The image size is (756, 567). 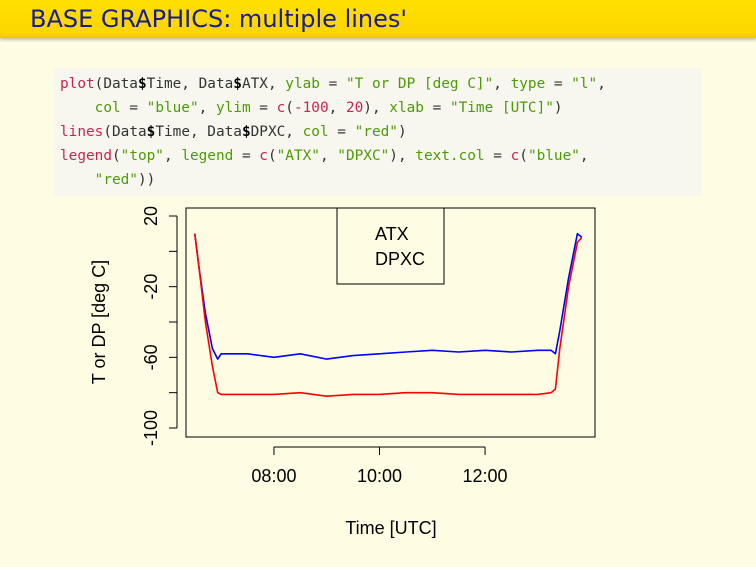 I want to click on y-axis-title: T or DP [deg C], so click(x=99, y=322).